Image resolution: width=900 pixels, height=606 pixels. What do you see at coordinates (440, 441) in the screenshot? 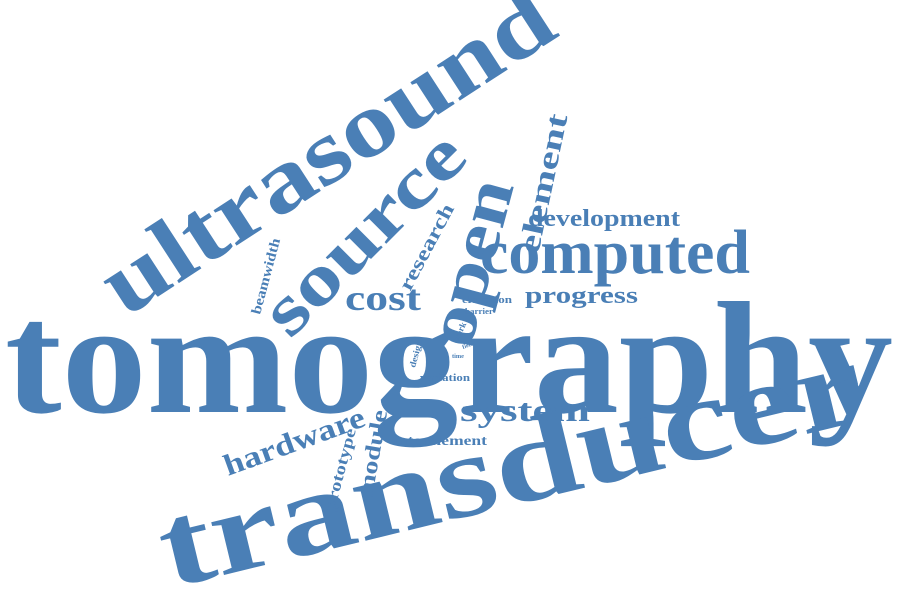
I see `word: interelement` at bounding box center [440, 441].